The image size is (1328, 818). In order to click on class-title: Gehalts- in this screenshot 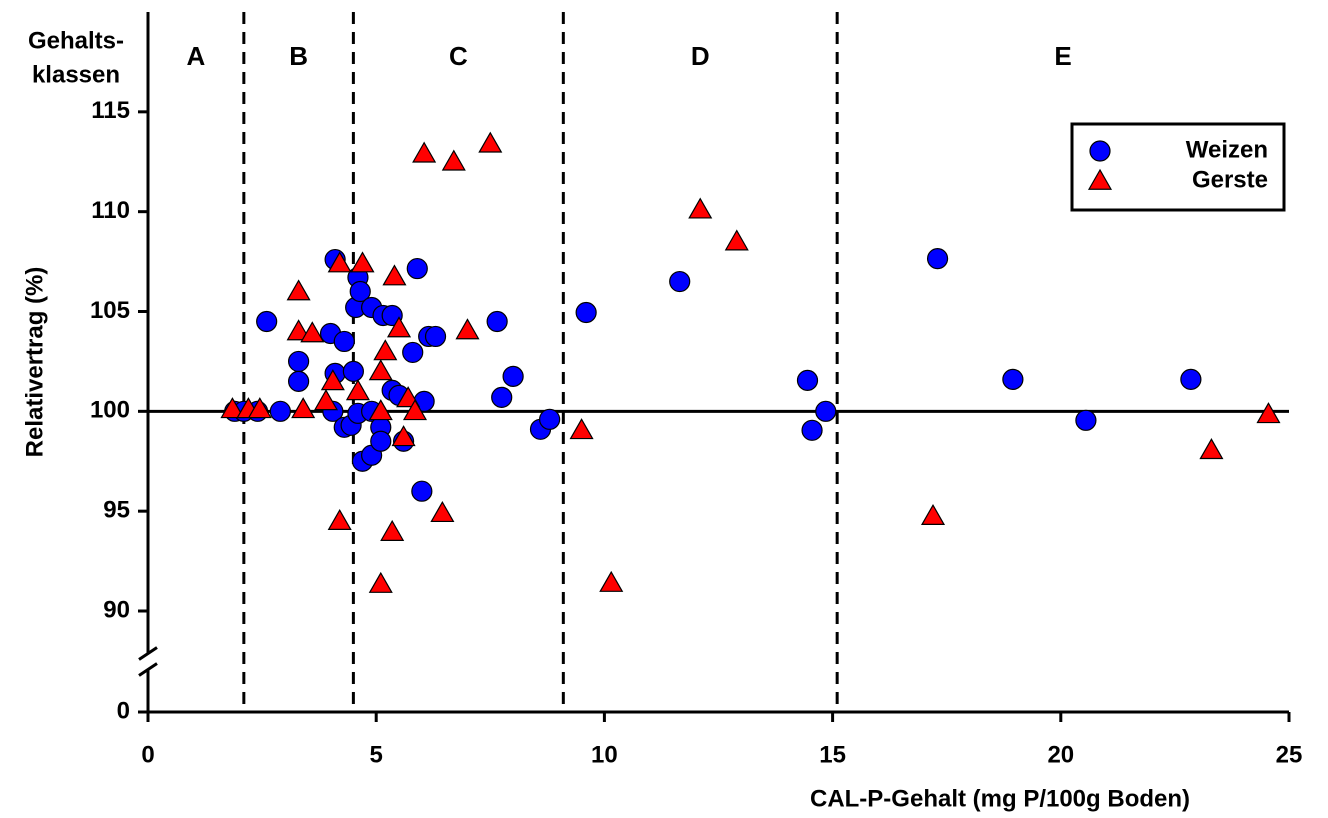, I will do `click(76, 40)`.